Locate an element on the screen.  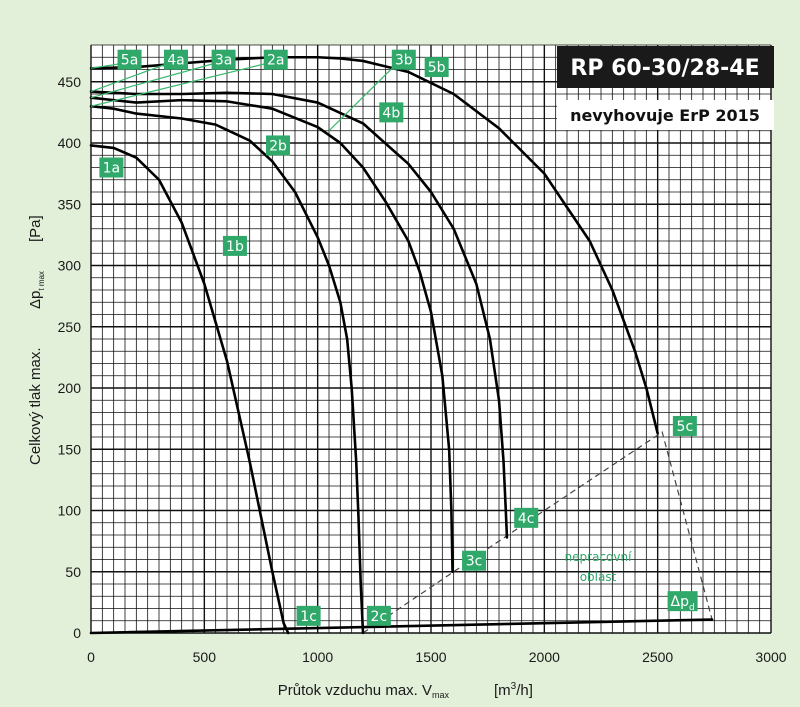
x-tick-label: 2000 is located at coordinates (544, 657).